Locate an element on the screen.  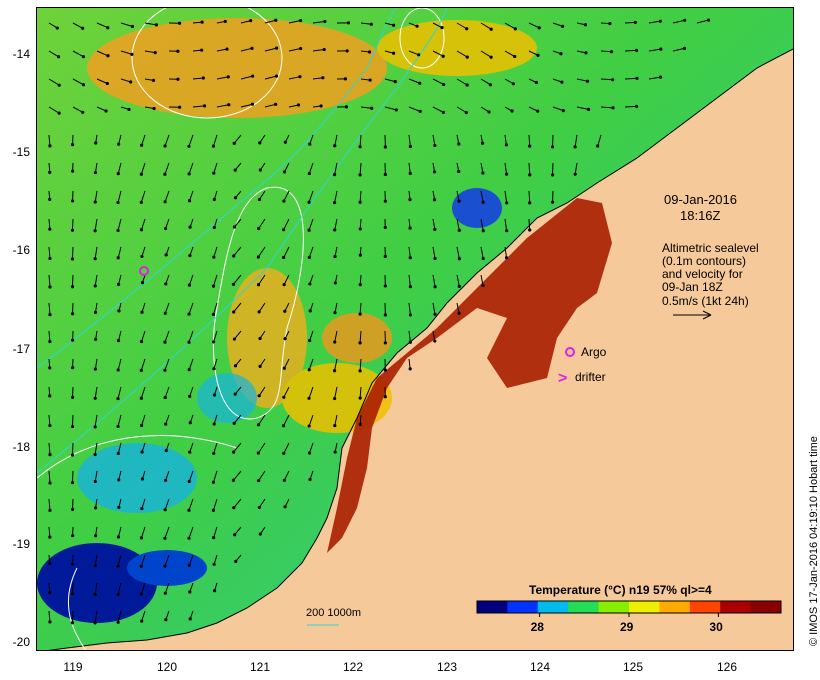
lat-tick-label: -15 is located at coordinates (21, 152).